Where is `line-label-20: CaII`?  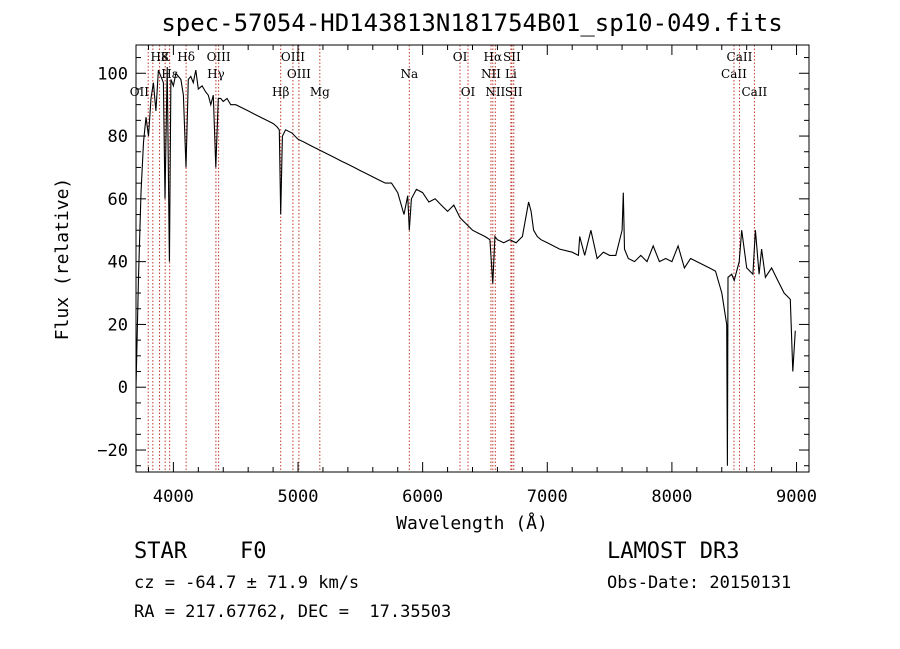
line-label-20: CaII is located at coordinates (740, 57).